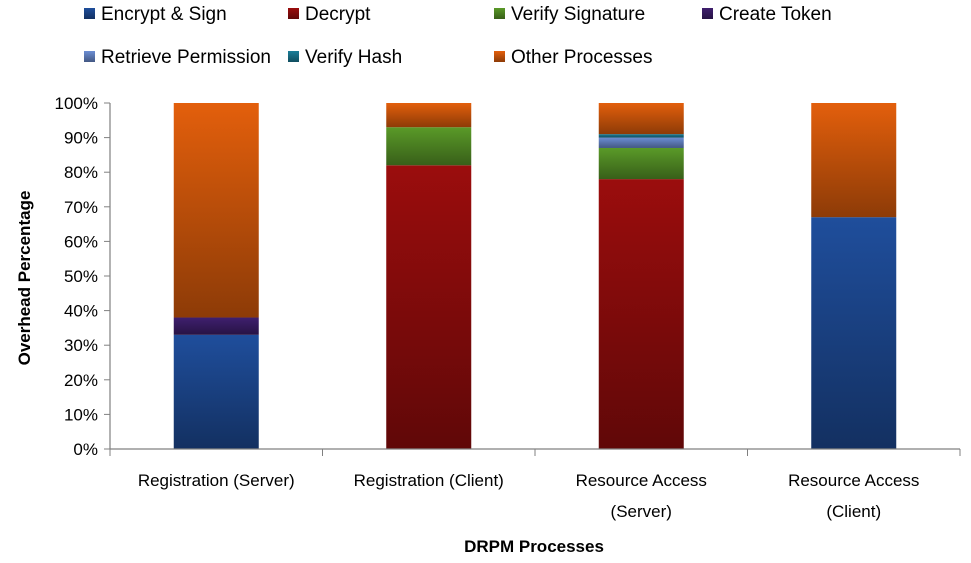 This screenshot has height=563, width=971. What do you see at coordinates (534, 546) in the screenshot?
I see `x-axis-title: DRPM Processes` at bounding box center [534, 546].